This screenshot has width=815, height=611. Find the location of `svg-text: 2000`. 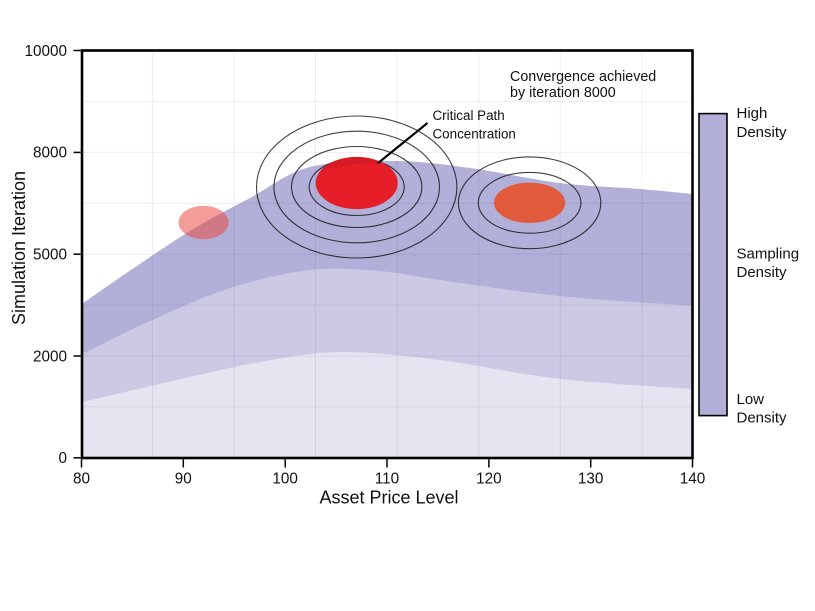

svg-text: 2000 is located at coordinates (50, 356).